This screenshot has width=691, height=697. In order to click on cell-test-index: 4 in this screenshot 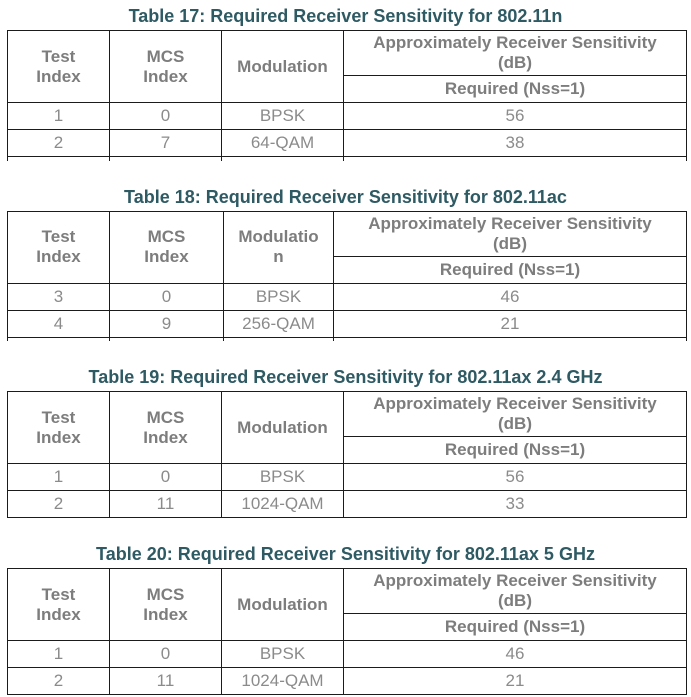, I will do `click(58, 323)`.